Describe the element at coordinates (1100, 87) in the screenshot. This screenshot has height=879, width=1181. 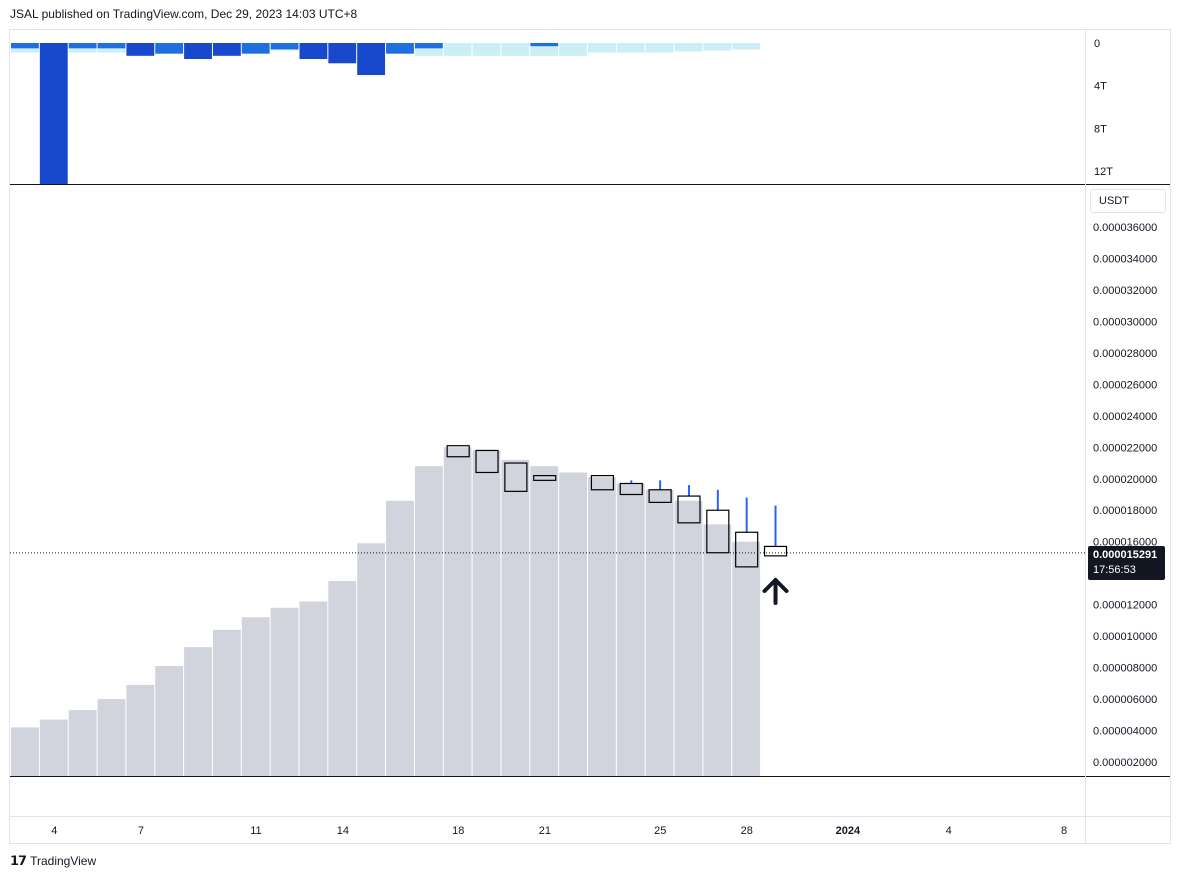
I see `volume-y-tick: 4T` at that location.